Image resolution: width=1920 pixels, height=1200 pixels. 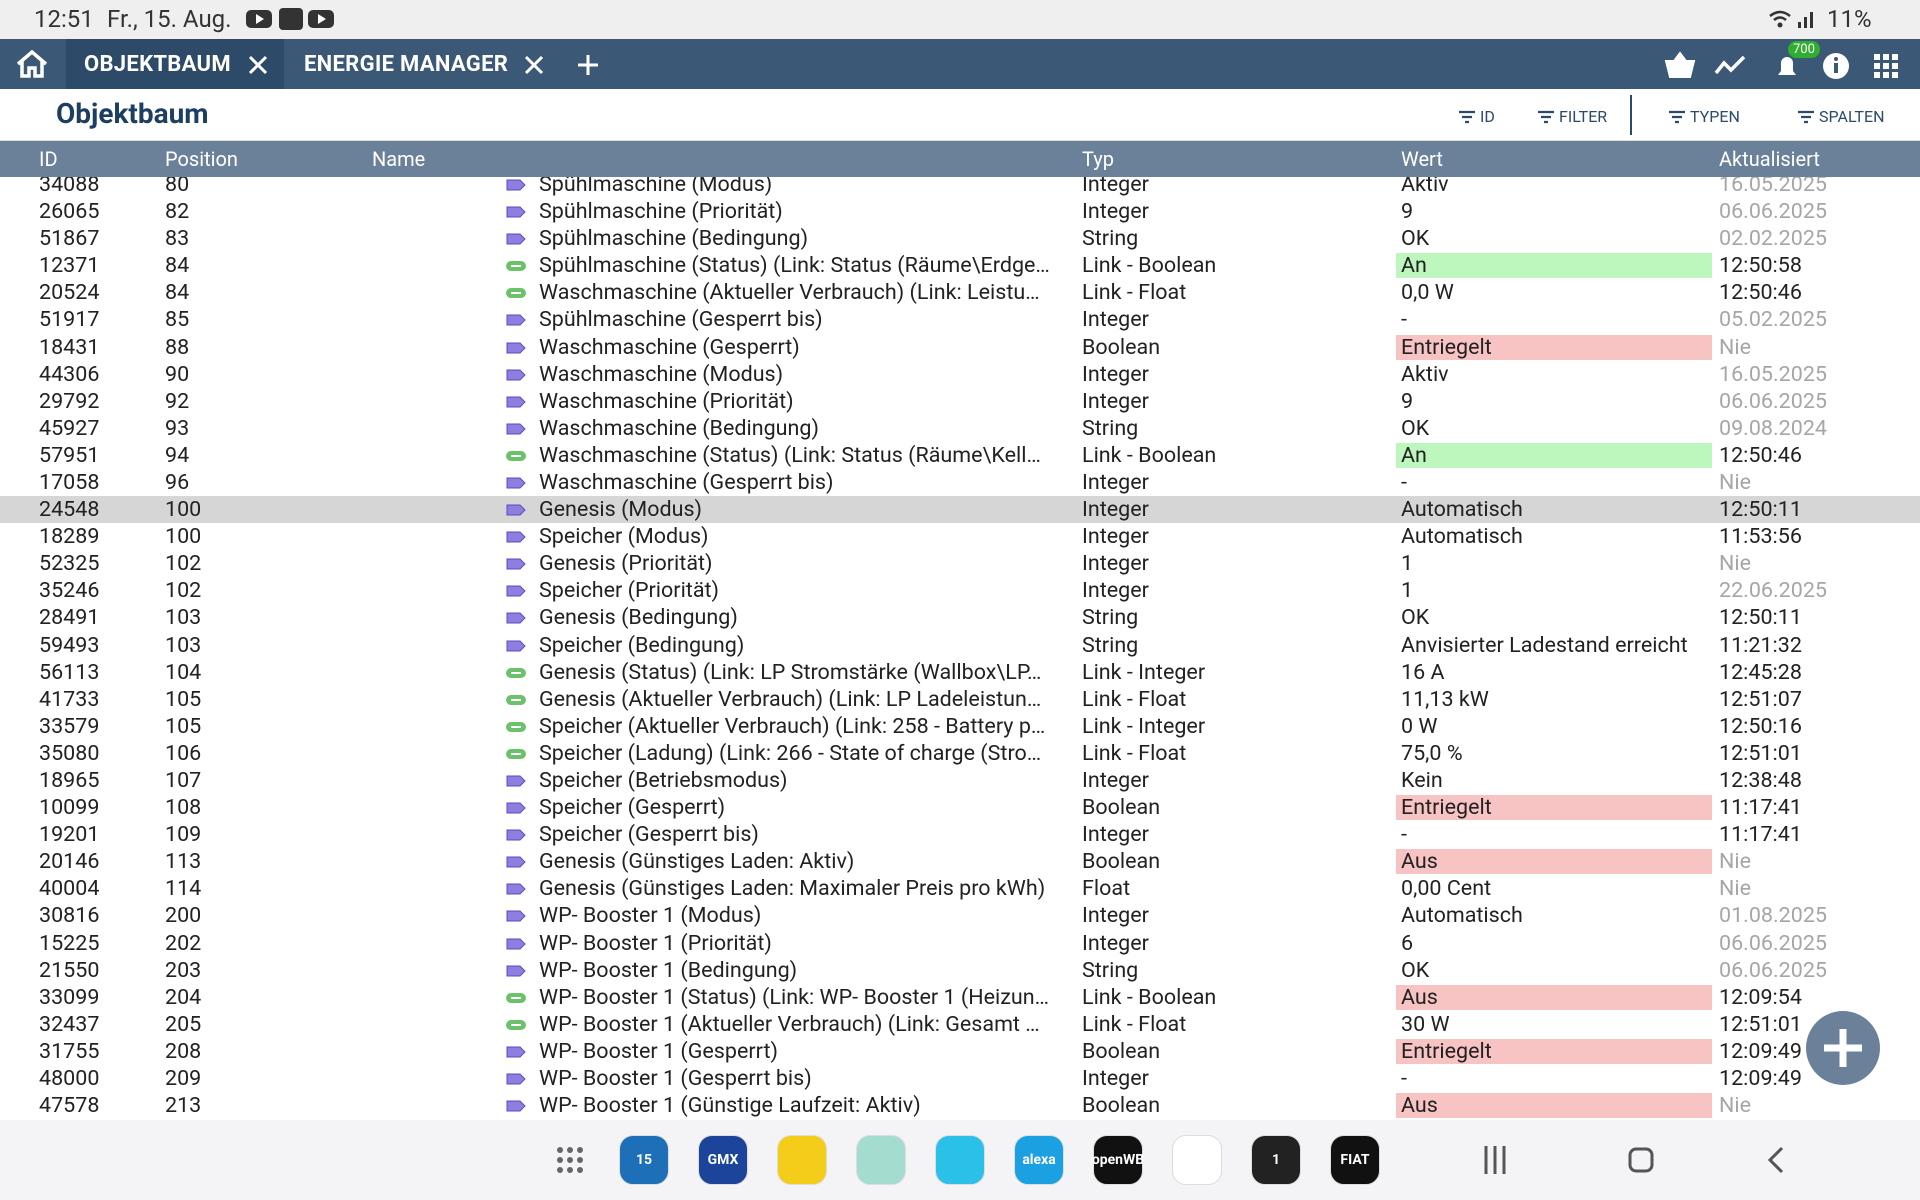 I want to click on column-header: Position, so click(x=201, y=159).